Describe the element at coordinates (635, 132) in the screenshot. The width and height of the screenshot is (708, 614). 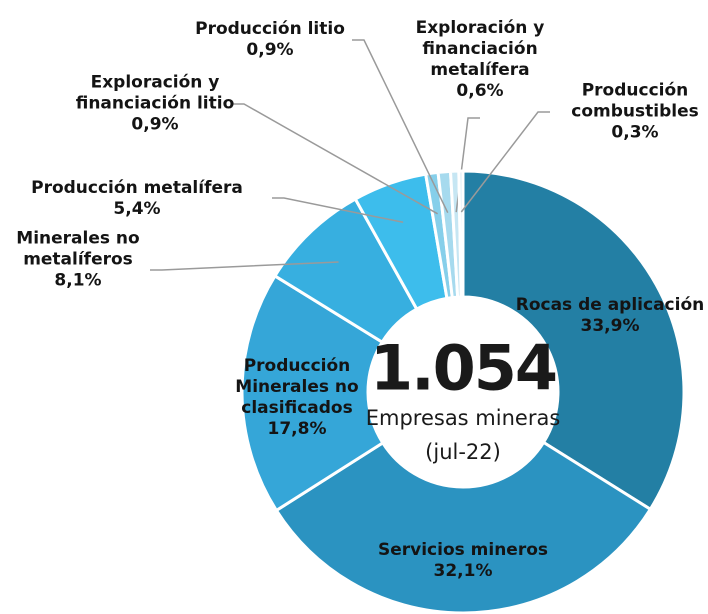
I see `value-label: 0,3%` at that location.